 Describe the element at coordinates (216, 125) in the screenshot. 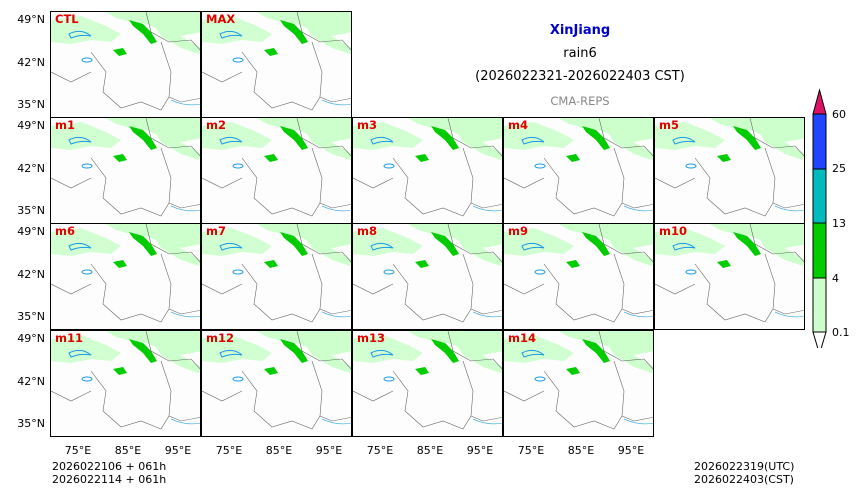

I see `panel-label: m2` at that location.